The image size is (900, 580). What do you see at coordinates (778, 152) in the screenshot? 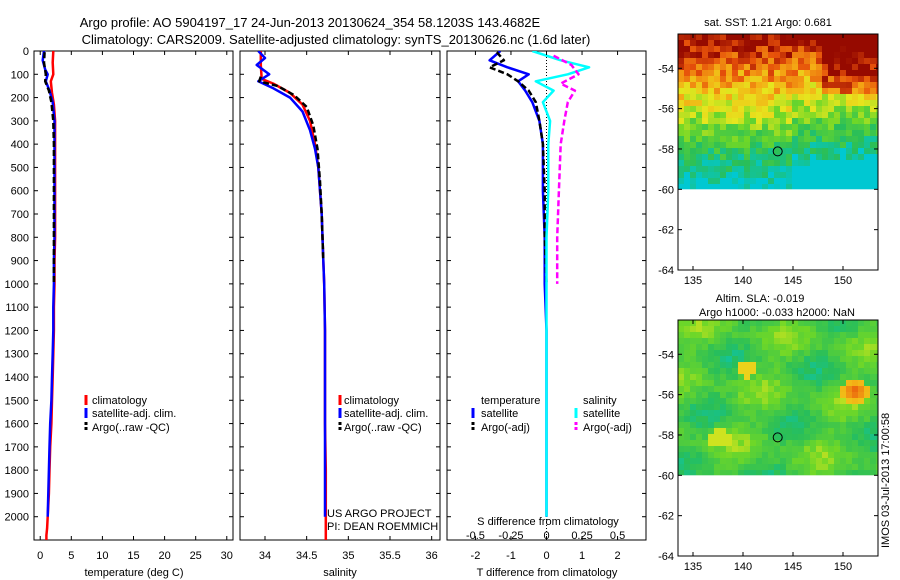
I see `sst-map` at bounding box center [778, 152].